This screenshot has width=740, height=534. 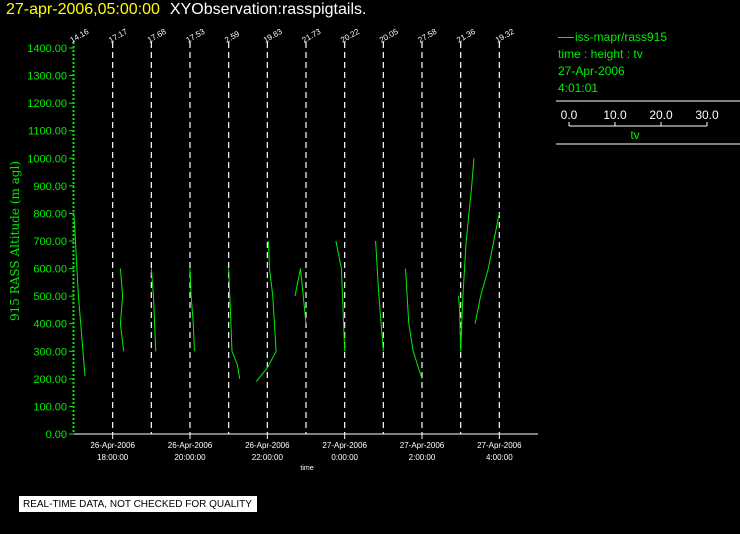 I want to click on legend-line-swatch, so click(x=566, y=38).